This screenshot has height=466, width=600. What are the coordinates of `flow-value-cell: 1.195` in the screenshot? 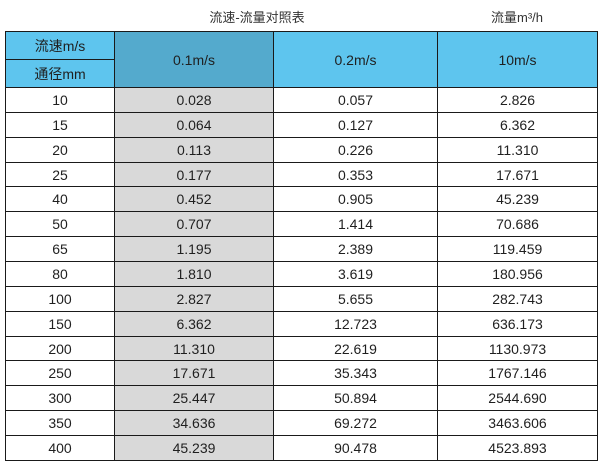 It's located at (194, 249).